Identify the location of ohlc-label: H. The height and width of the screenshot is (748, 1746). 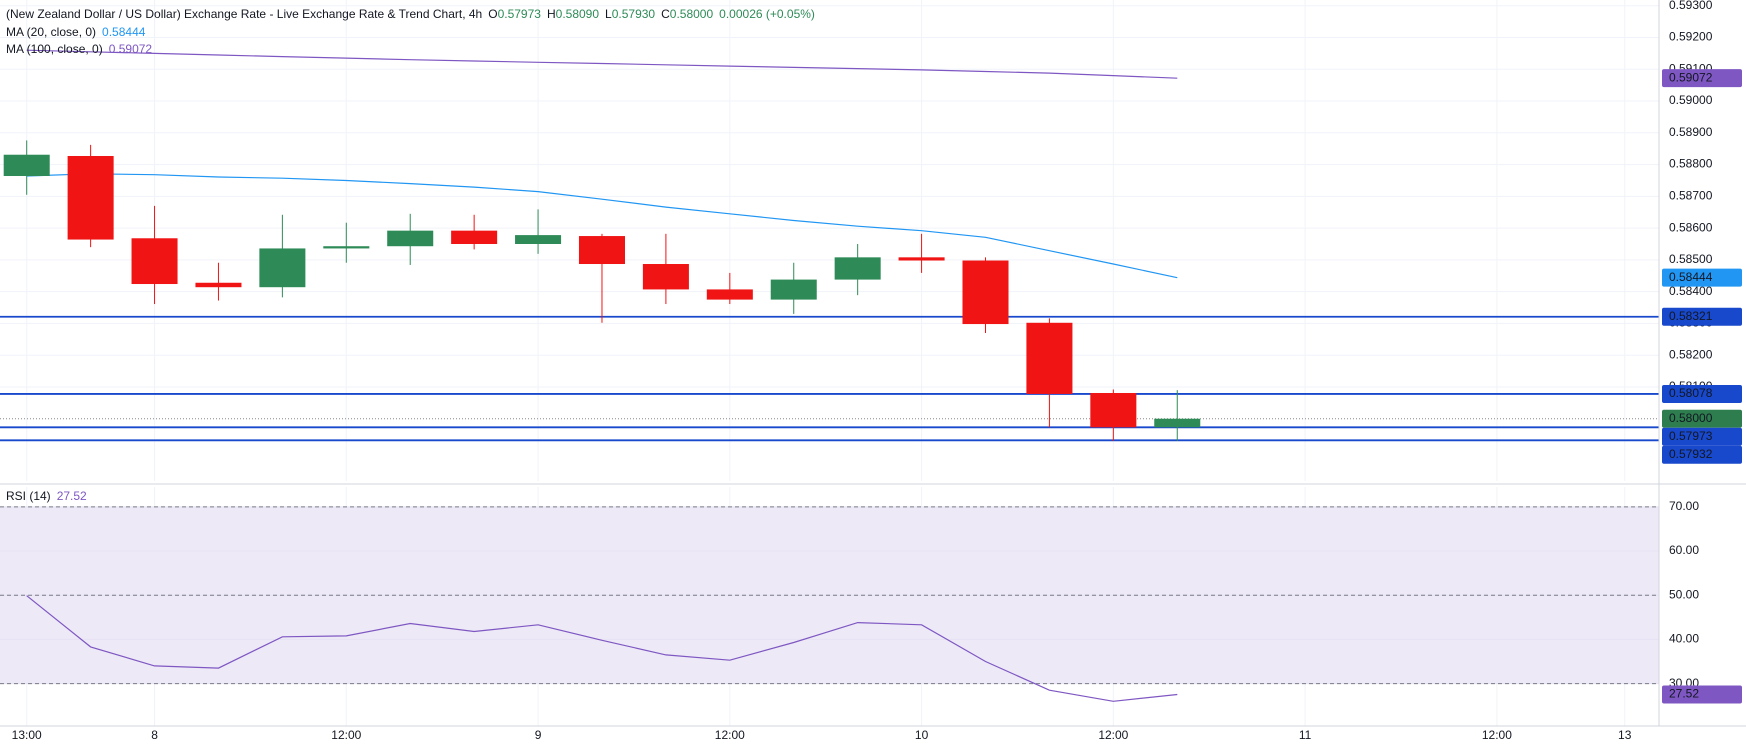
(551, 14).